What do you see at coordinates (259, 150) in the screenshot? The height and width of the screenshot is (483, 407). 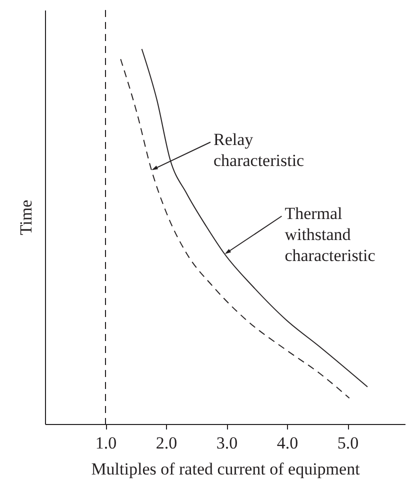 I see `annotation: Relay characteristic` at bounding box center [259, 150].